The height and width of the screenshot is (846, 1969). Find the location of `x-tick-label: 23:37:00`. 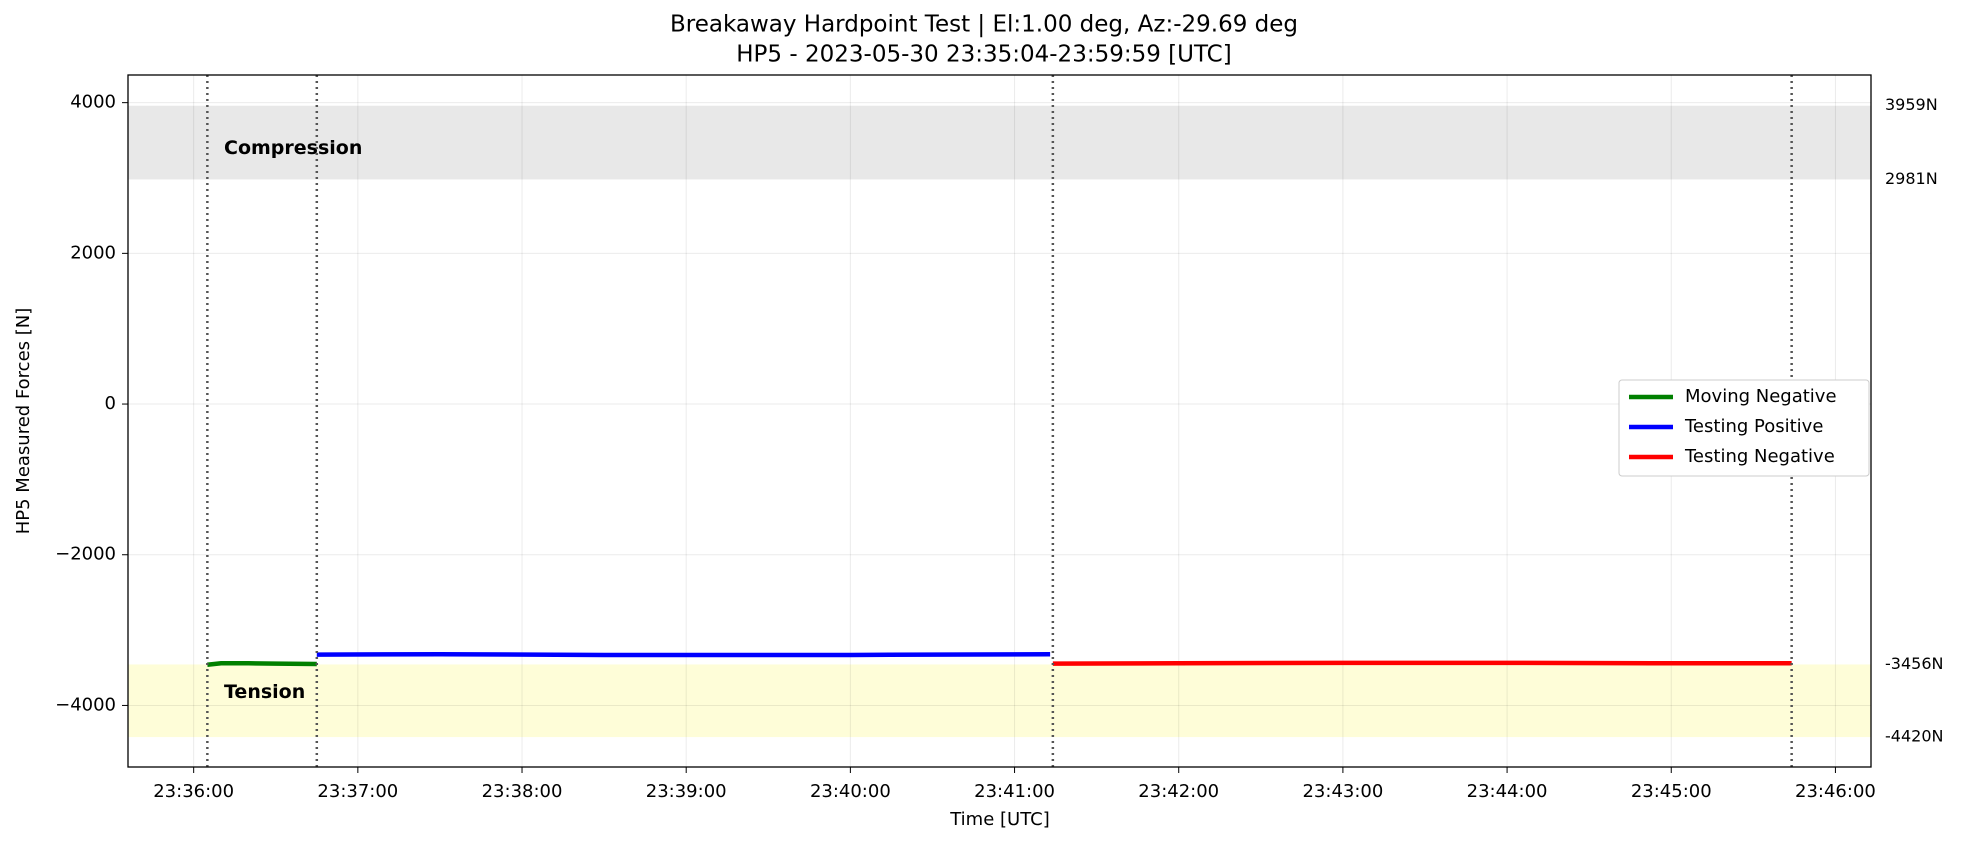

x-tick-label: 23:37:00 is located at coordinates (357, 791).